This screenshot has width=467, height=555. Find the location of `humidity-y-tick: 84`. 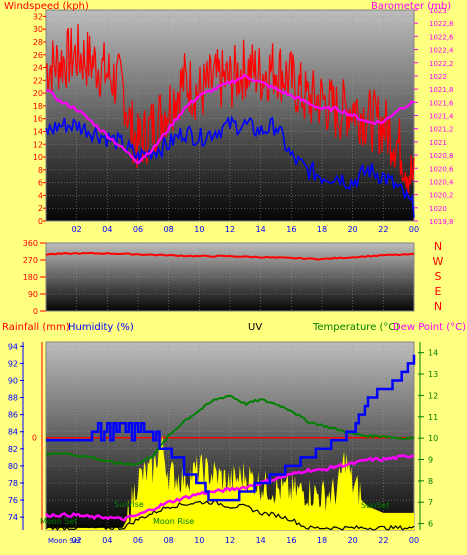

humidity-y-tick: 84 is located at coordinates (13, 432).